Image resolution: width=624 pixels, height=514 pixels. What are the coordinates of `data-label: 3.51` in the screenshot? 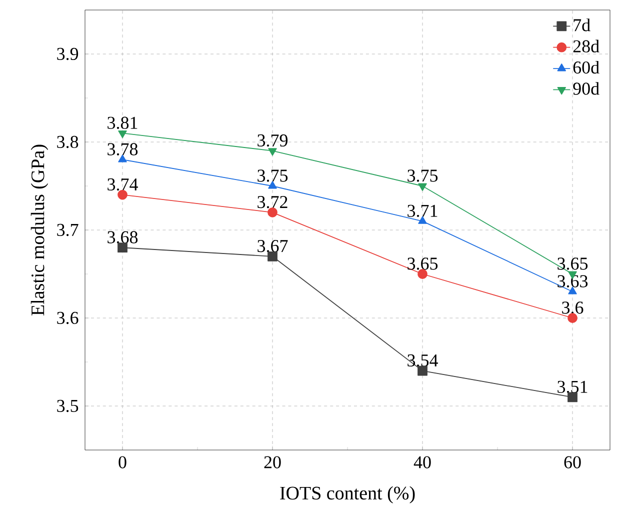 It's located at (573, 386).